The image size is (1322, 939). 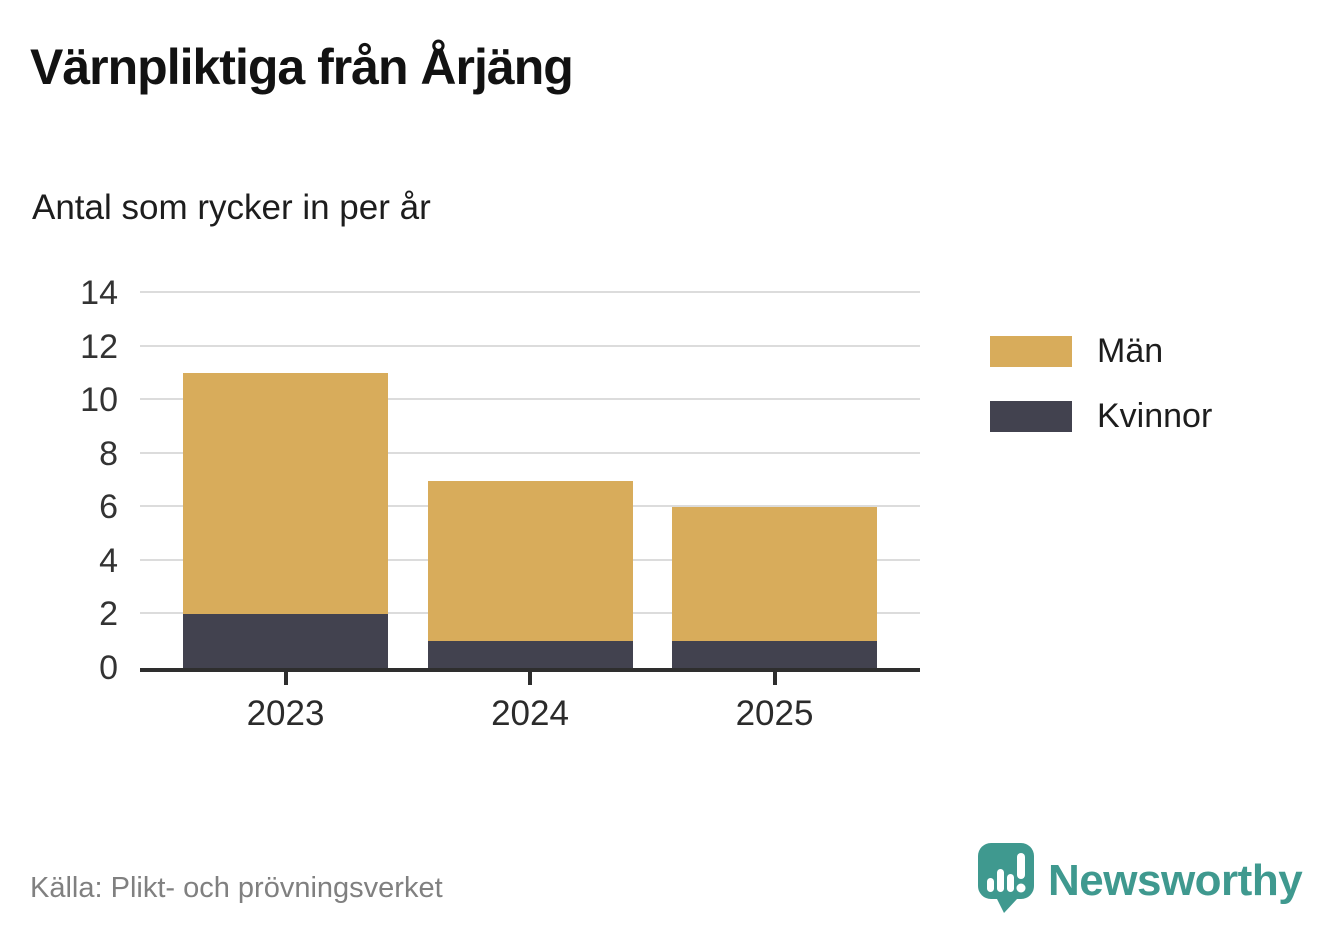 I want to click on legend: Män Kvinnor, so click(x=1101, y=397).